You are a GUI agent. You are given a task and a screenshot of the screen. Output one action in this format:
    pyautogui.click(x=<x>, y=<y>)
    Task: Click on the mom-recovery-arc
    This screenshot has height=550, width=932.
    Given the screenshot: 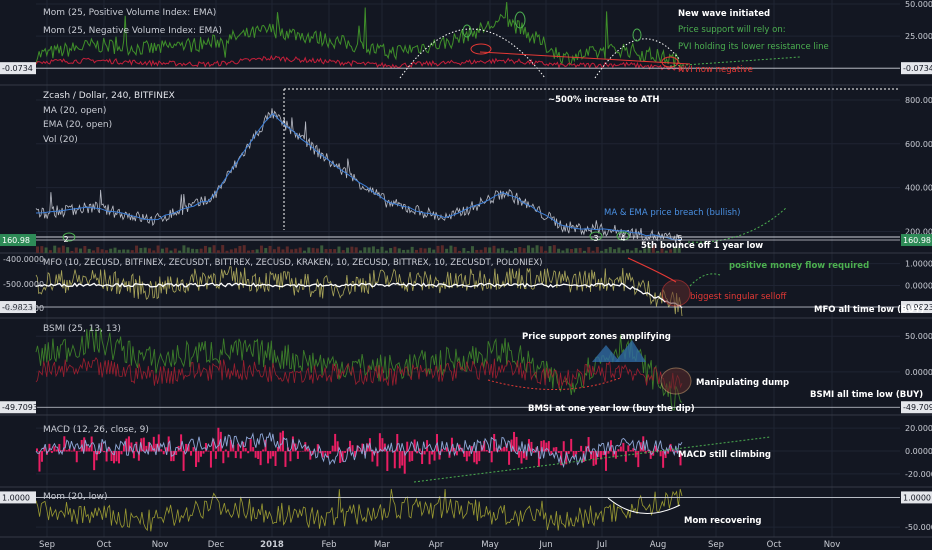 What is the action you would take?
    pyautogui.click(x=644, y=505)
    